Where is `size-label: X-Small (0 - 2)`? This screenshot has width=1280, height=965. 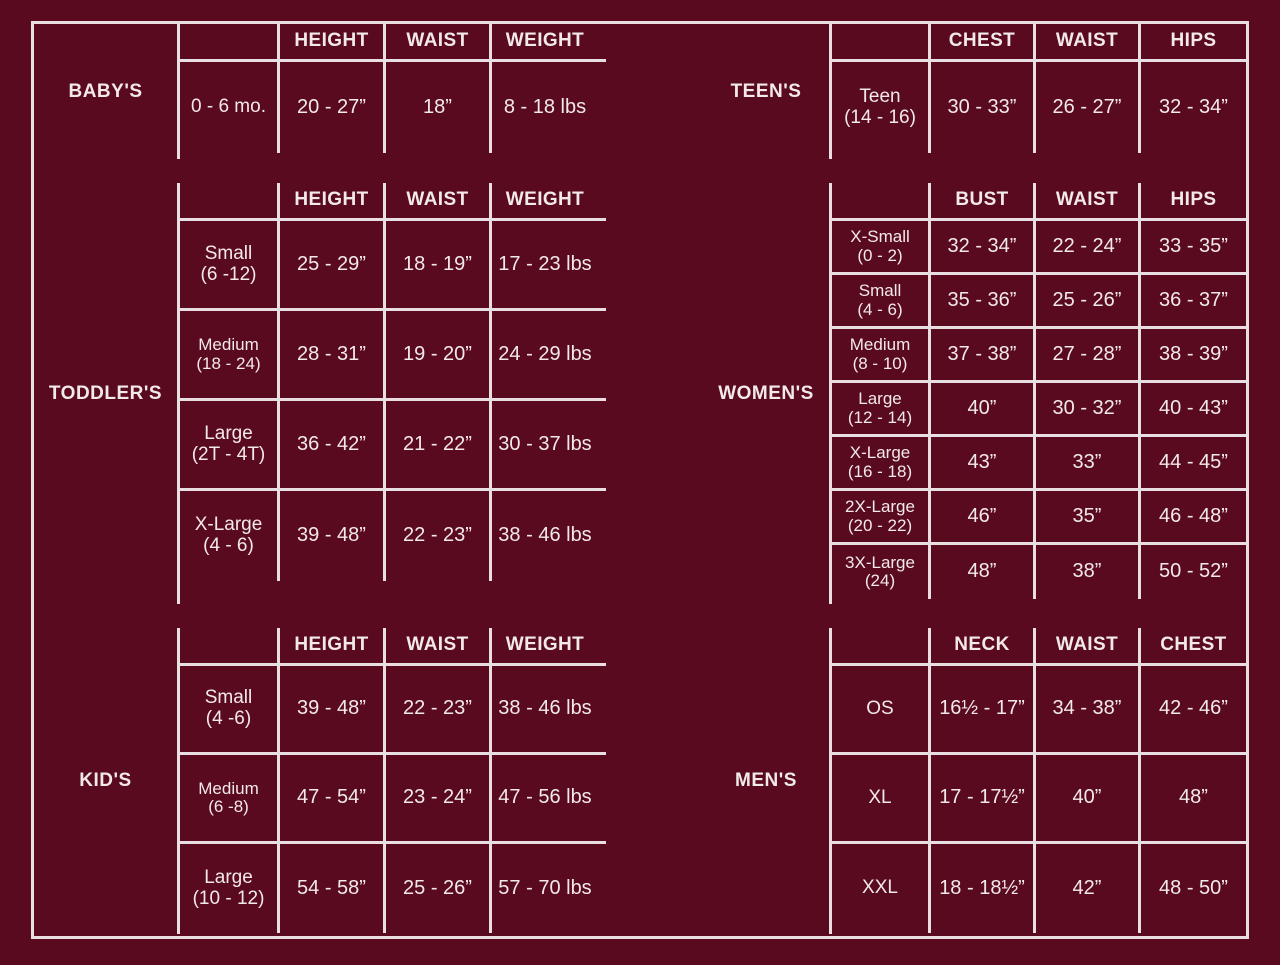 size-label: X-Small (0 - 2) is located at coordinates (881, 246).